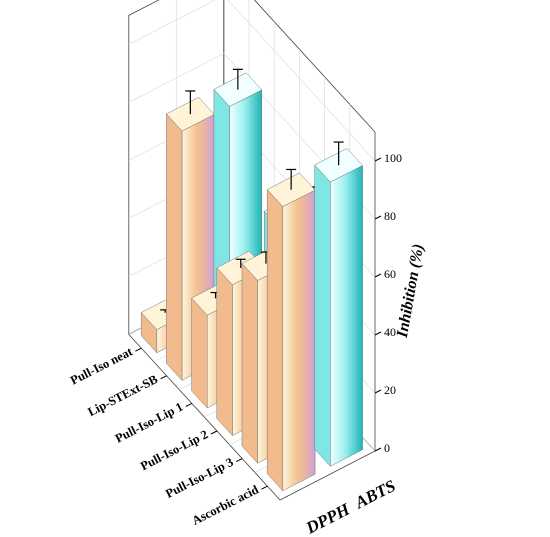  I want to click on ztick-label-0: 0, so click(387, 448).